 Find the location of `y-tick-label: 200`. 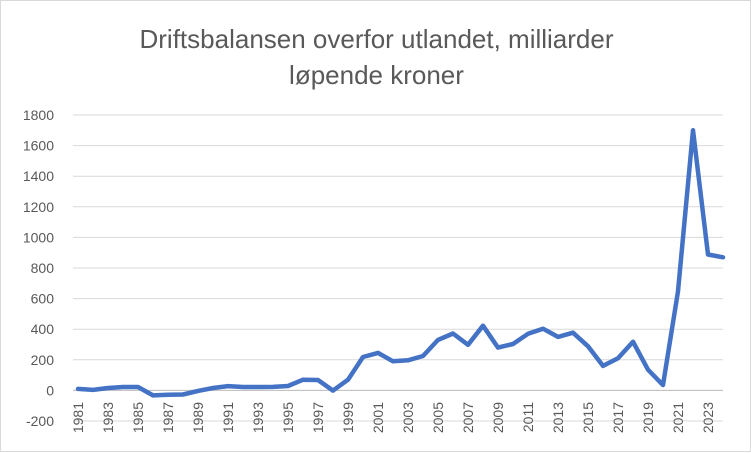

y-tick-label: 200 is located at coordinates (43, 360).